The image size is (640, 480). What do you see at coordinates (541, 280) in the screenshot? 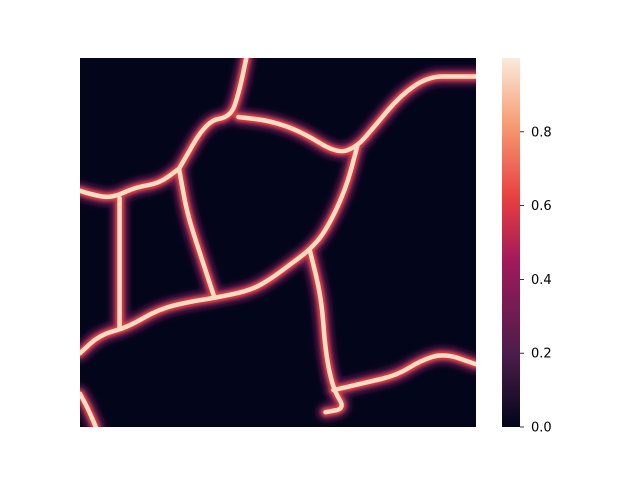
I see `colorbar-tick-label: 0.4` at bounding box center [541, 280].